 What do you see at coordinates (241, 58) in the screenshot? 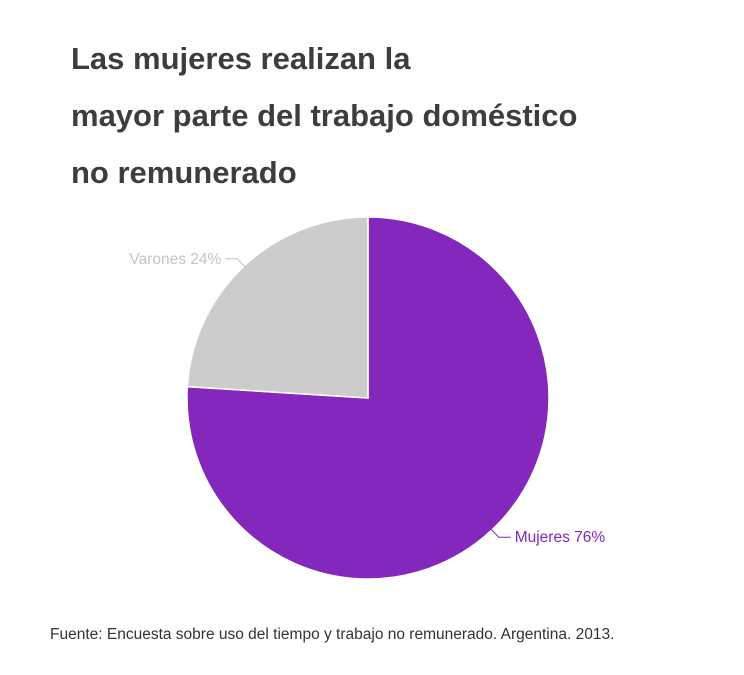
I see `chart-title-line: Las mujeres realizan la` at bounding box center [241, 58].